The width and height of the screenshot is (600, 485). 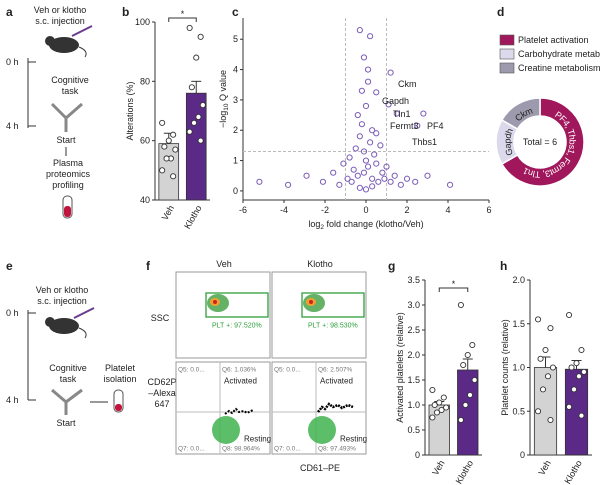 I want to click on y-axis-label: Activated platelets (relative), so click(x=400, y=367).